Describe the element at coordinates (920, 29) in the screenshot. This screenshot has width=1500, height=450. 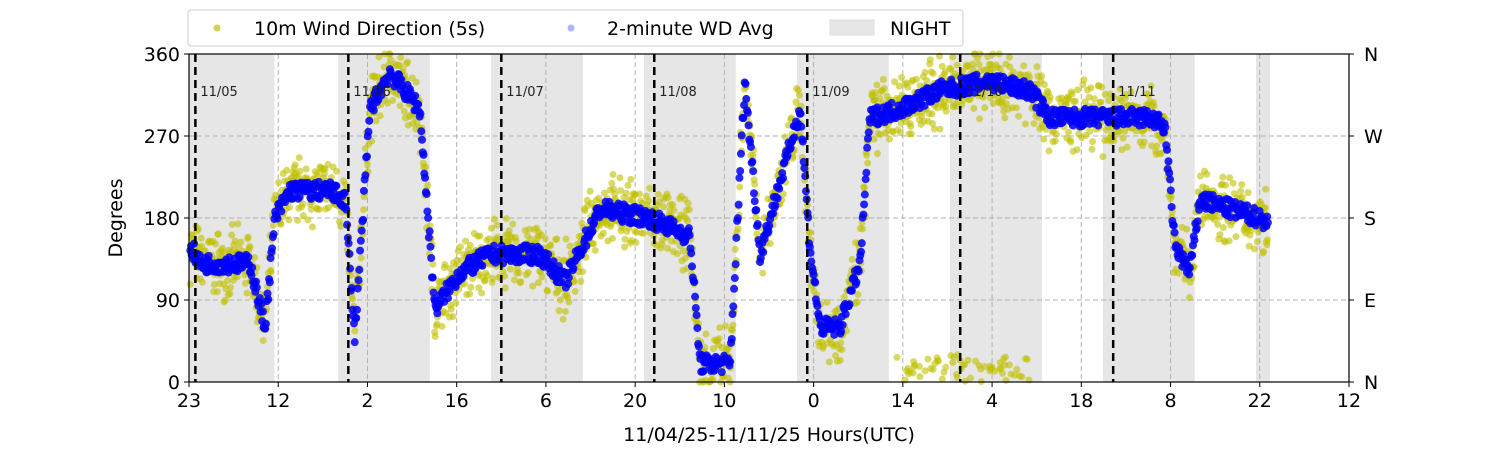
I see `legend-label-night: NIGHT` at that location.